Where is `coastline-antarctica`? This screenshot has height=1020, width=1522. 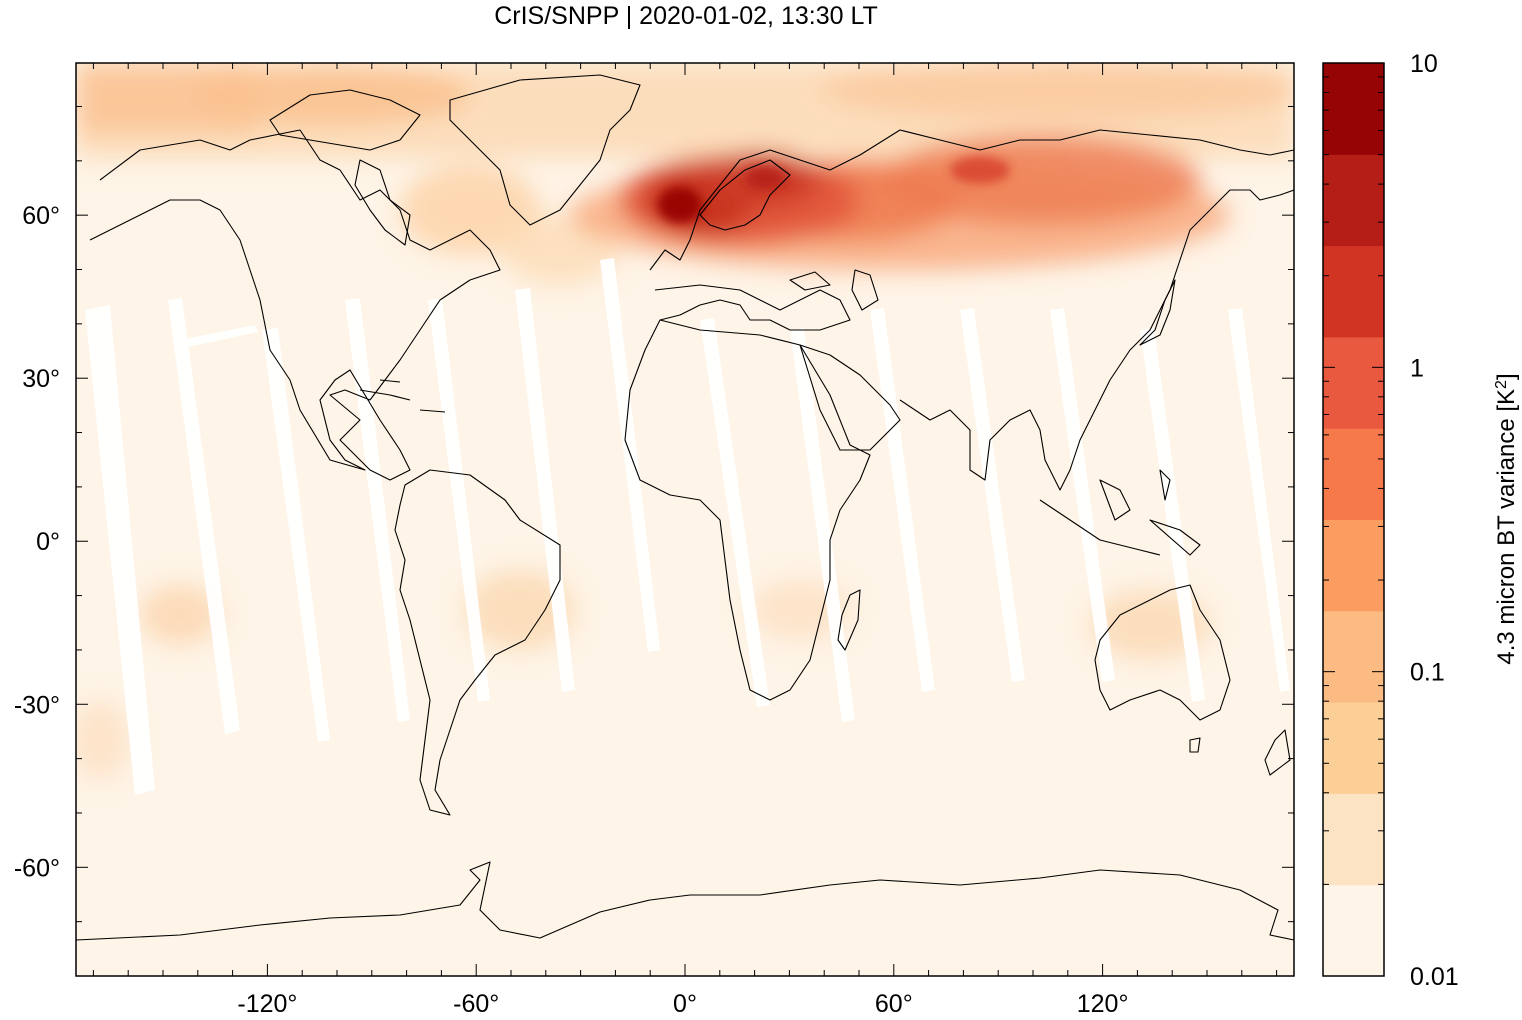 coastline-antarctica is located at coordinates (685, 901).